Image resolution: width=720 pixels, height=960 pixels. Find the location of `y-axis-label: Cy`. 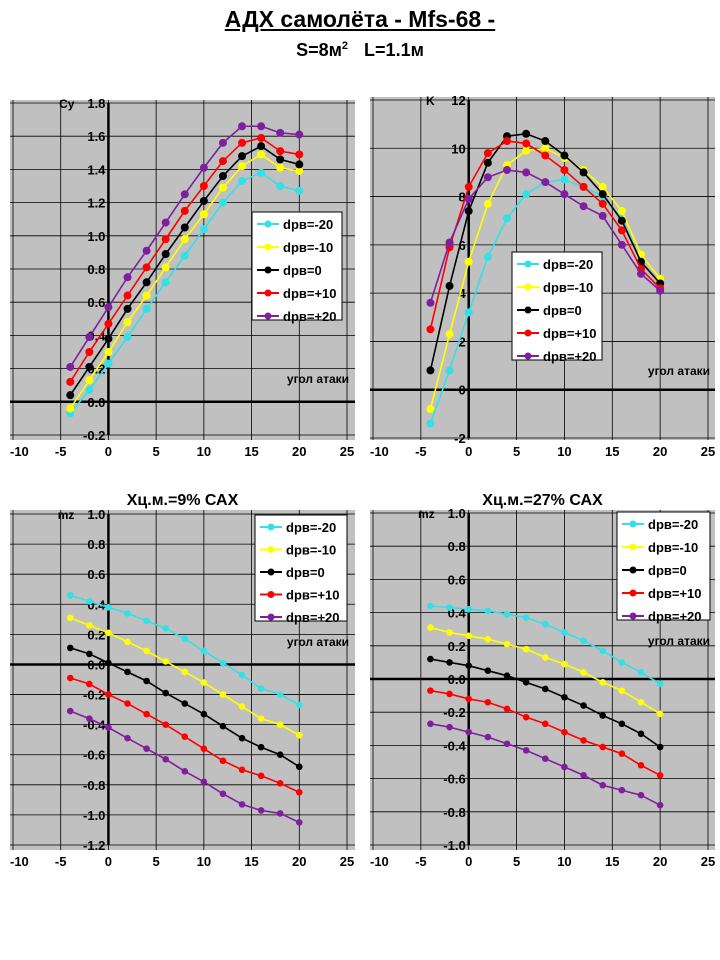

y-axis-label: Cy is located at coordinates (67, 104).